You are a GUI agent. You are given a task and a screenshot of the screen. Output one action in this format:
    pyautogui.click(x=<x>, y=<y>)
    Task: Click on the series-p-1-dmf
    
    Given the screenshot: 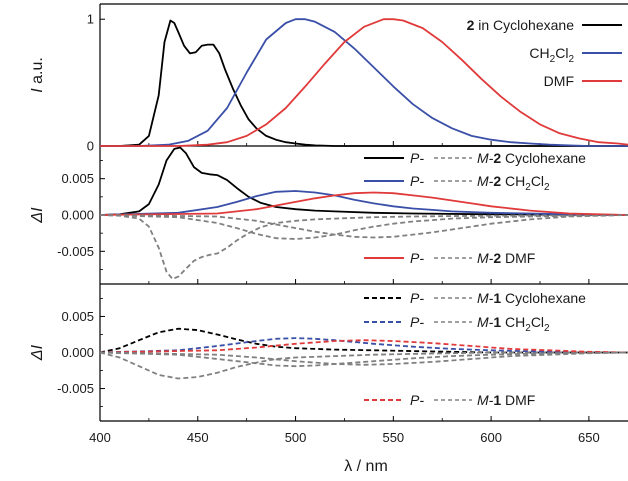 What is the action you would take?
    pyautogui.click(x=363, y=346)
    